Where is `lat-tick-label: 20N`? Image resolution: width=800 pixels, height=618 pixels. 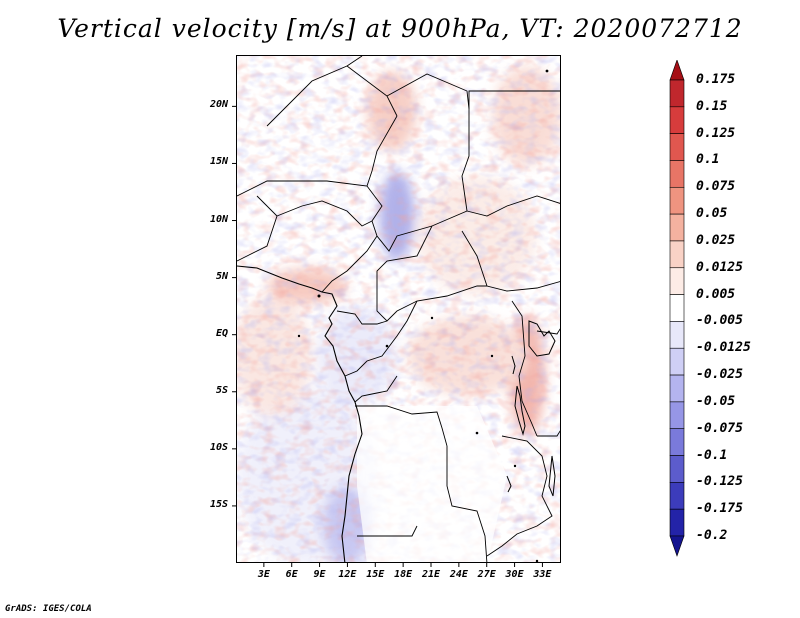
lat-tick-label: 20N is located at coordinates (218, 105).